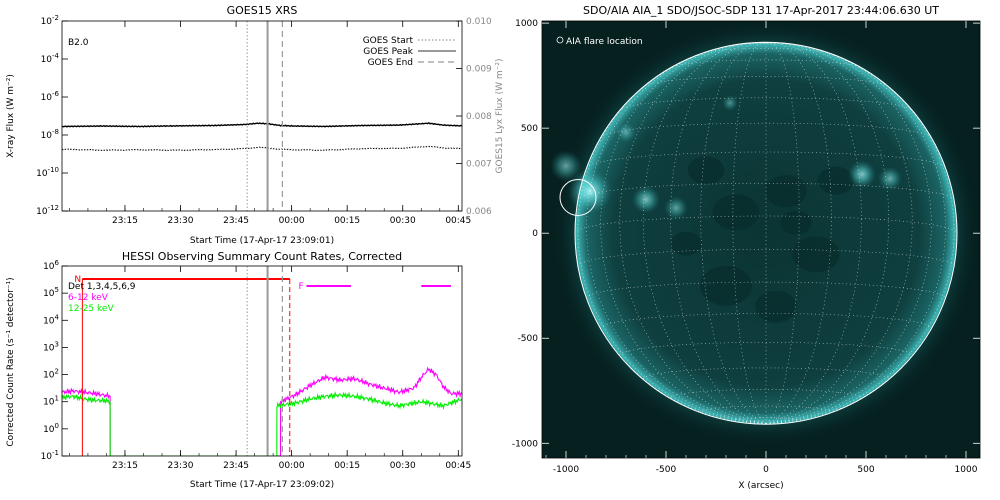 This screenshot has width=1000, height=500. What do you see at coordinates (51, 292) in the screenshot?
I see `hessi-y-tick-label: 10⁵` at bounding box center [51, 292].